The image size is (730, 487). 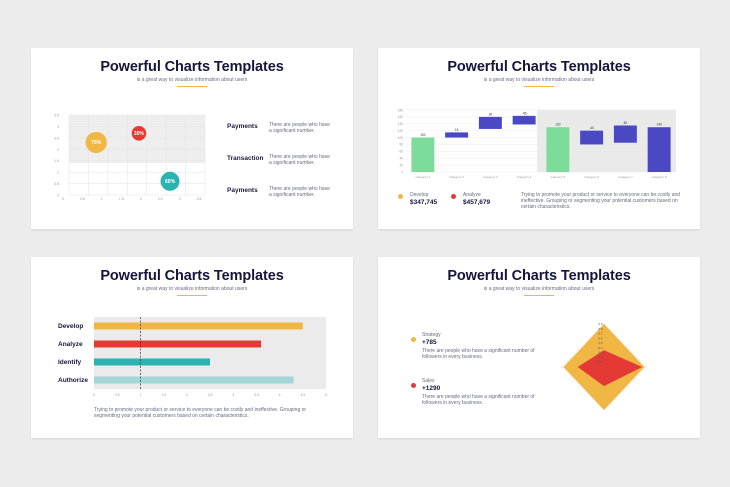 I want to click on x-category-label: Category 5, so click(x=558, y=177).